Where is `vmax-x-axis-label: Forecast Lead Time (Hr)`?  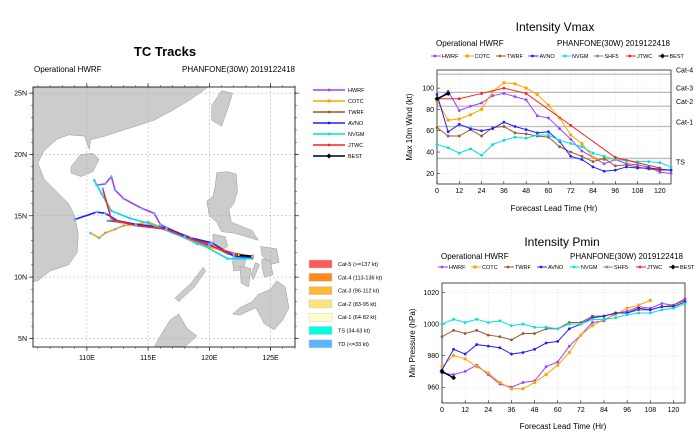 vmax-x-axis-label: Forecast Lead Time (Hr) is located at coordinates (554, 208).